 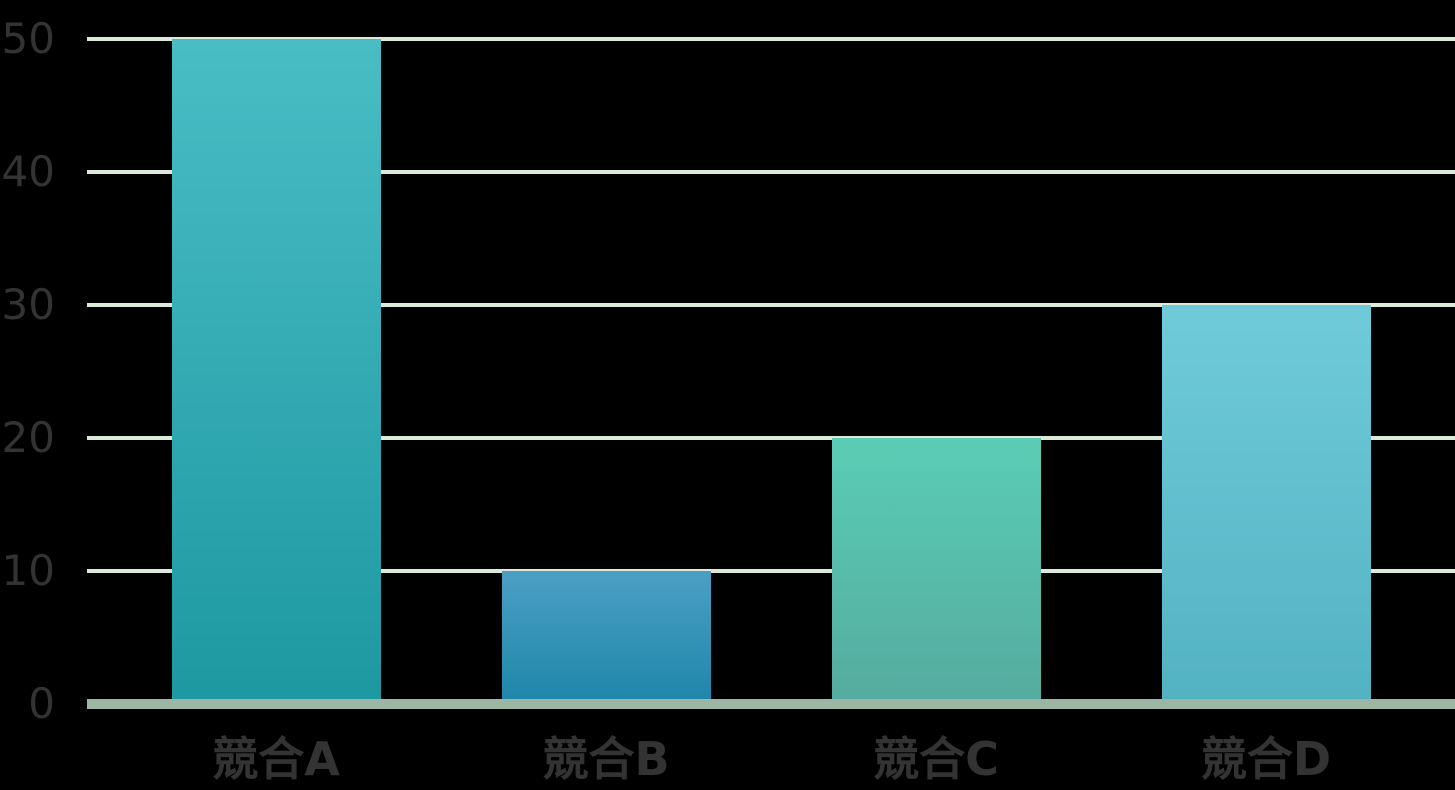 What do you see at coordinates (28, 38) in the screenshot?
I see `y-axis-tick-label: 50` at bounding box center [28, 38].